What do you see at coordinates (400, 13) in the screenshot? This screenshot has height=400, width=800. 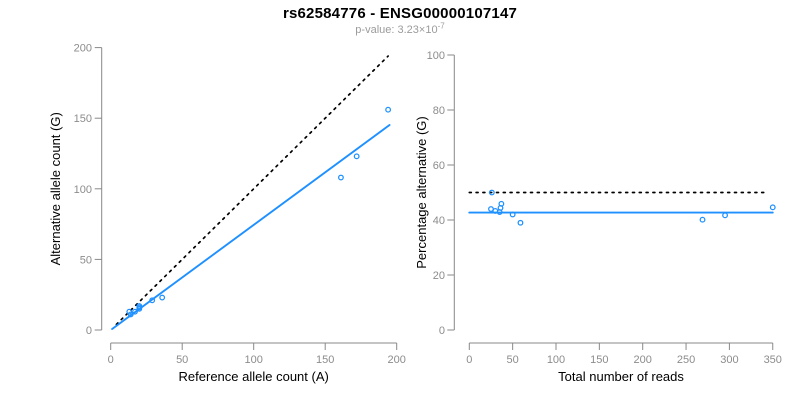 I see `plot-title: rs62584776 - ENSG00000107147` at bounding box center [400, 13].